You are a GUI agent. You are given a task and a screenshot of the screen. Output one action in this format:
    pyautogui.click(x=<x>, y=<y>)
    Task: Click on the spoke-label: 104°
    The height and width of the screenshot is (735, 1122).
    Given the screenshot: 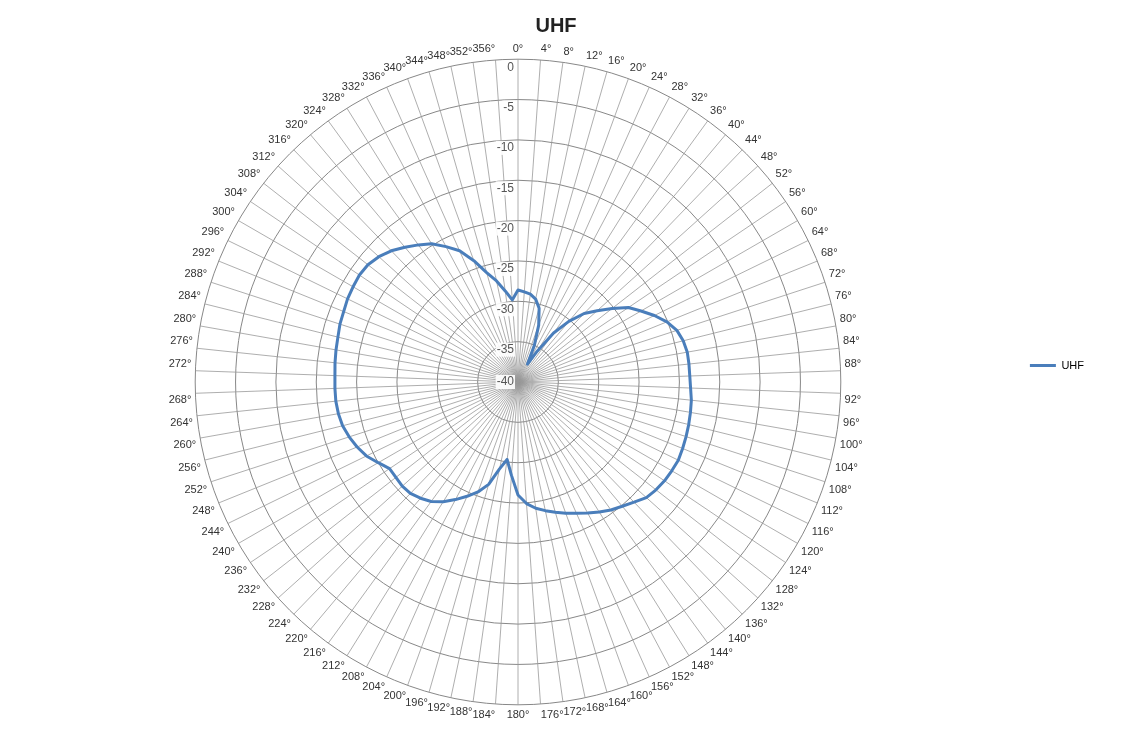 What is the action you would take?
    pyautogui.click(x=846, y=466)
    